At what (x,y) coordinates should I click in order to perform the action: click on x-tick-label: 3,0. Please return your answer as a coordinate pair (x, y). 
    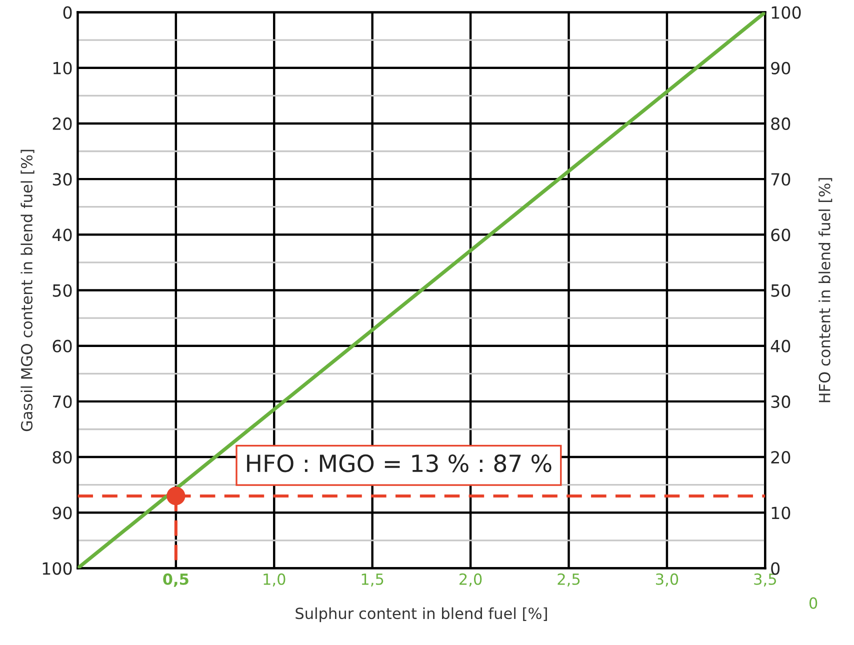
    Looking at the image, I should click on (667, 579).